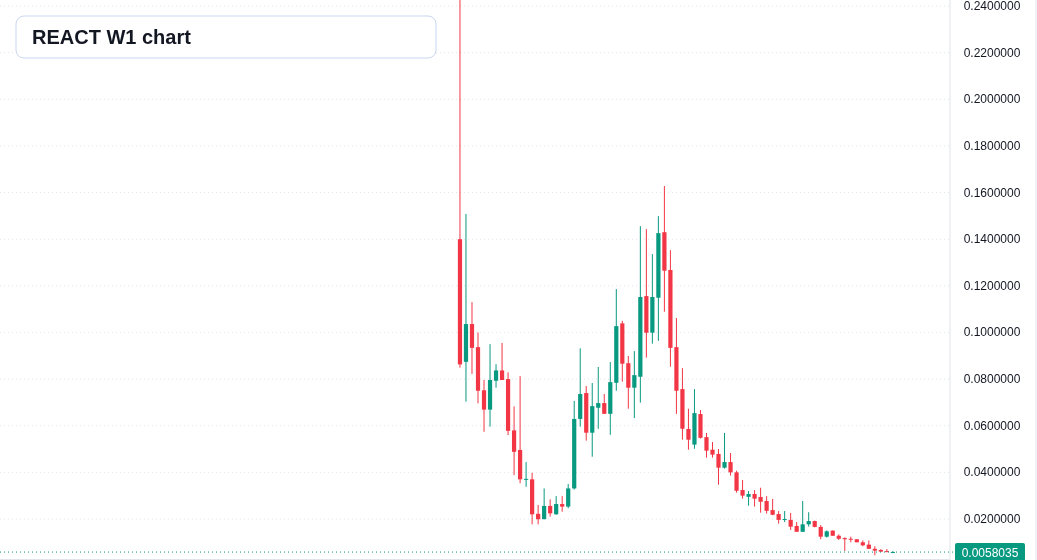 This screenshot has width=1037, height=560. I want to click on y-tick-label: 0.1400000, so click(992, 239).